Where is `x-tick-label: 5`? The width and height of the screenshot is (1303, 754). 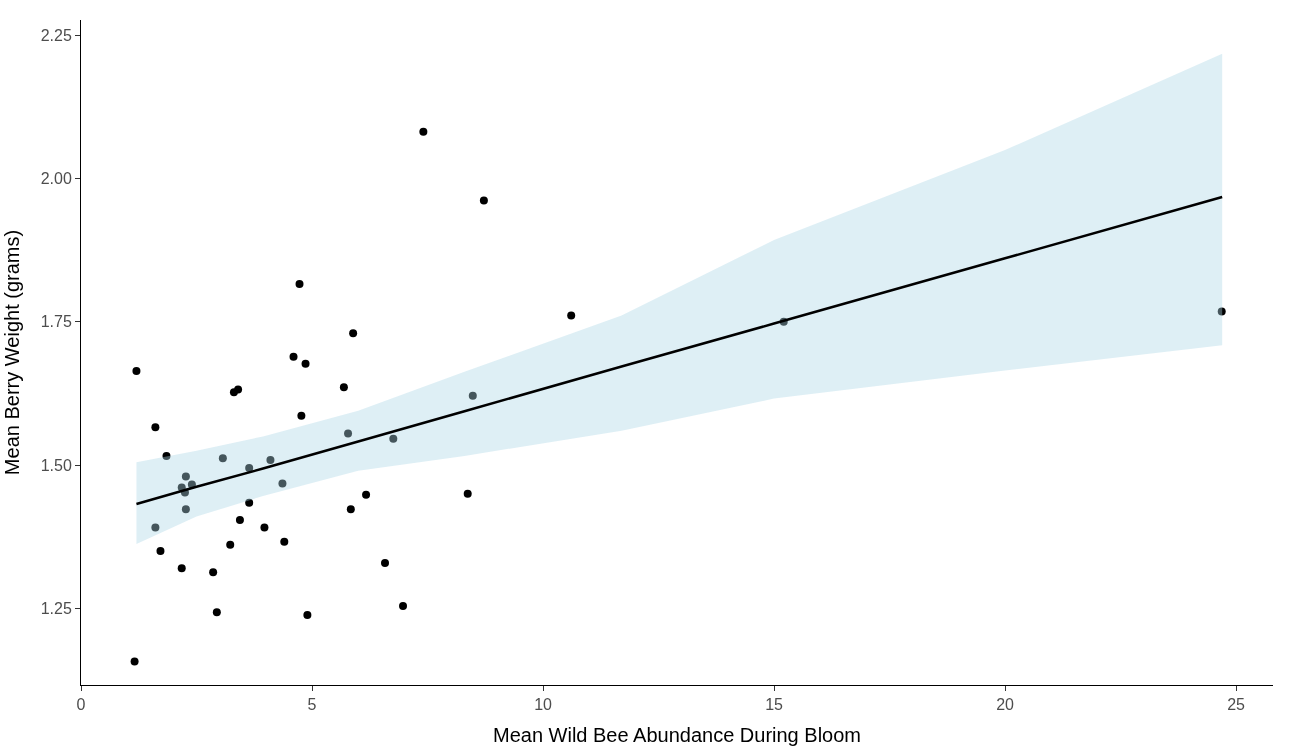 x-tick-label: 5 is located at coordinates (312, 705).